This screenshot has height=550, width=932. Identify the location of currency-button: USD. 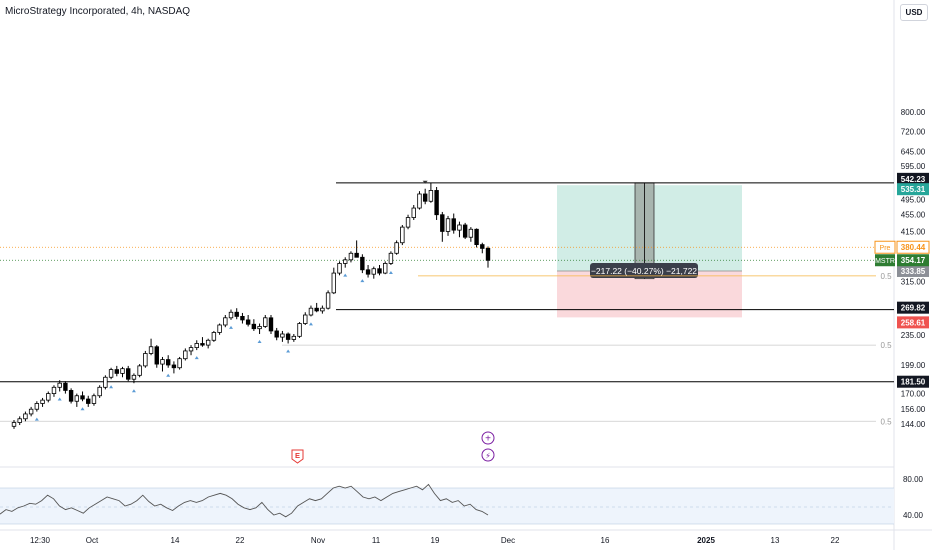
(914, 12).